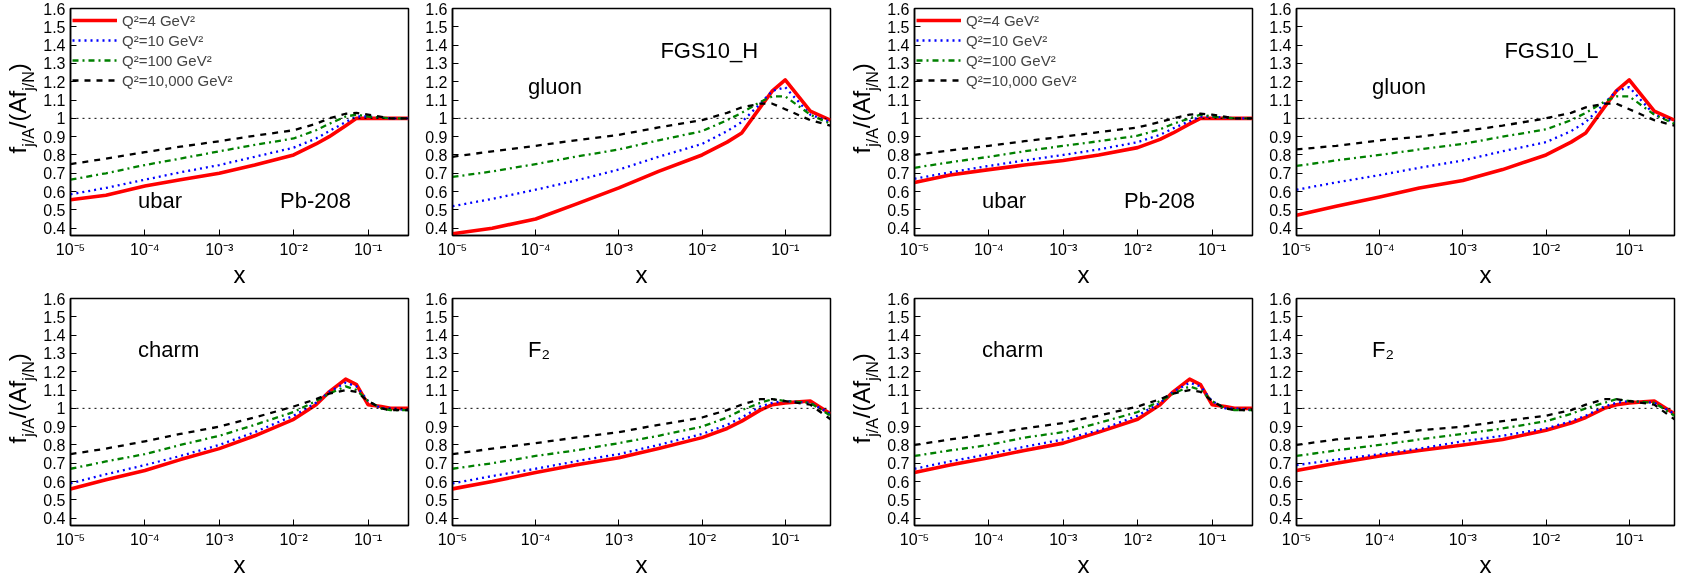 This screenshot has width=1689, height=585. Describe the element at coordinates (1399, 87) in the screenshot. I see `annotation: gluon` at that location.